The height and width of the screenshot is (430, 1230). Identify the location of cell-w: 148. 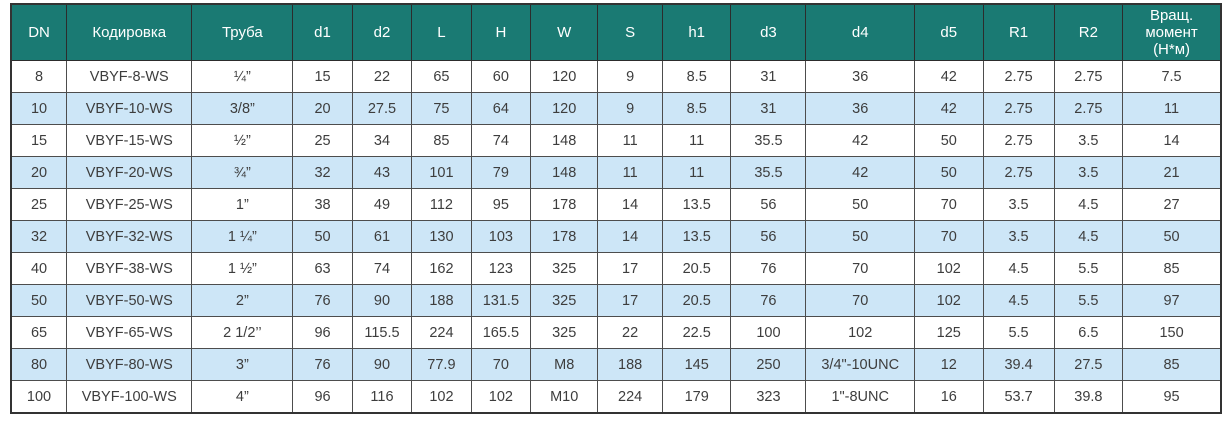
(564, 140).